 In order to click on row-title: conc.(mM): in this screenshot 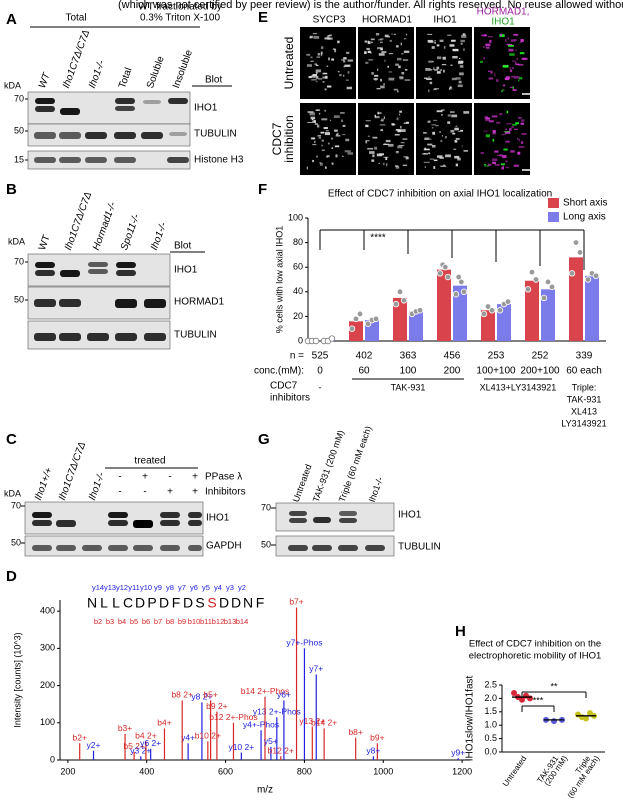, I will do `click(279, 371)`.